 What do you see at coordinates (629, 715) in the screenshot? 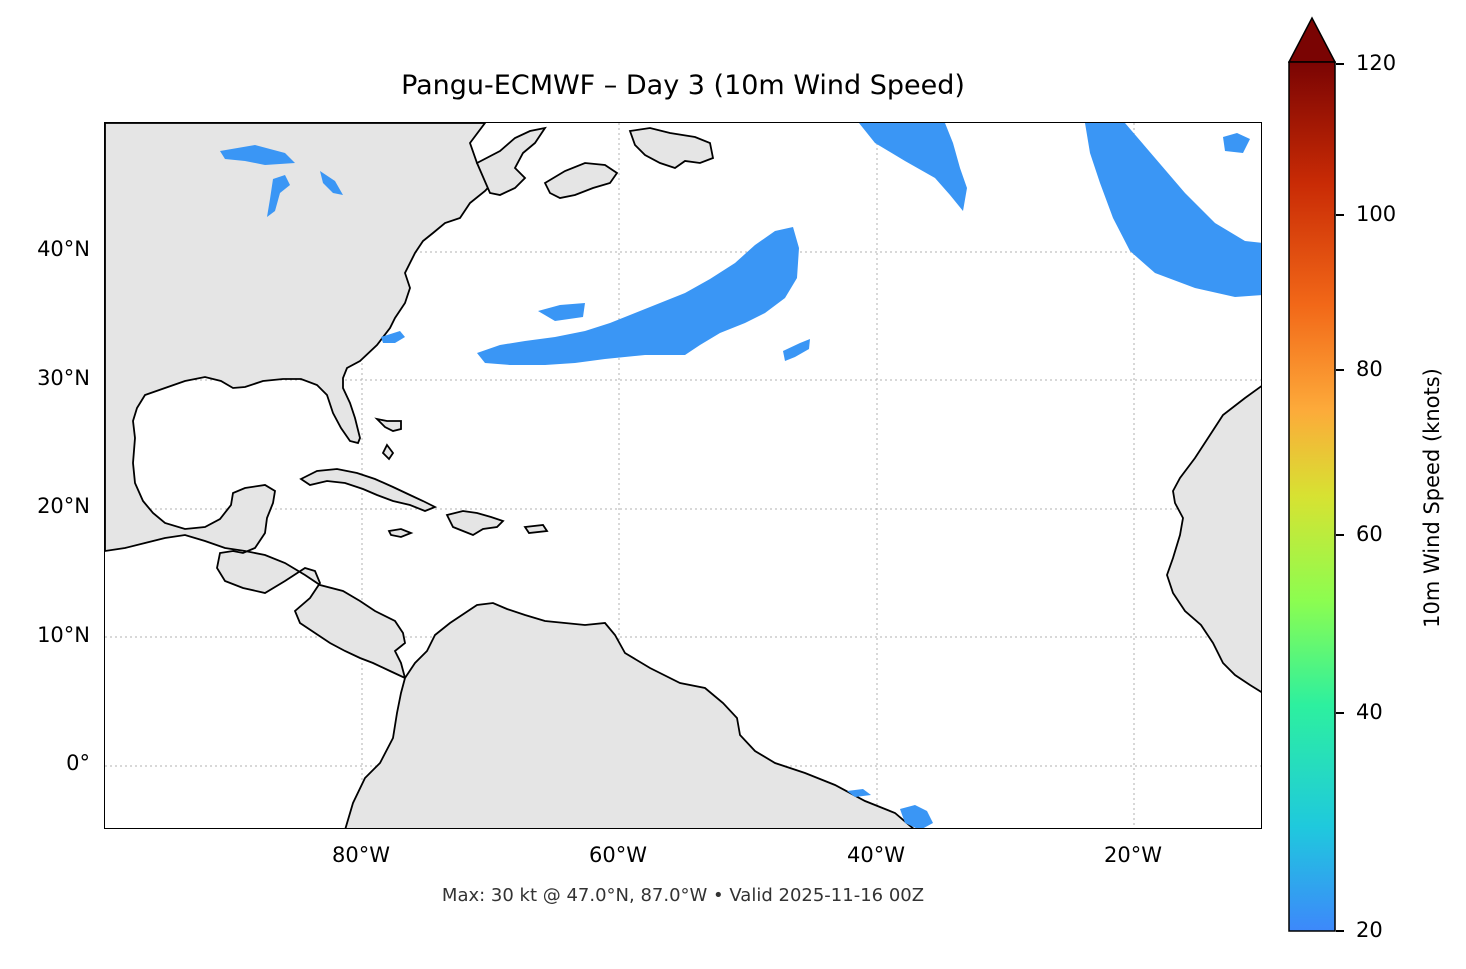
I see `south-america-landmass` at bounding box center [629, 715].